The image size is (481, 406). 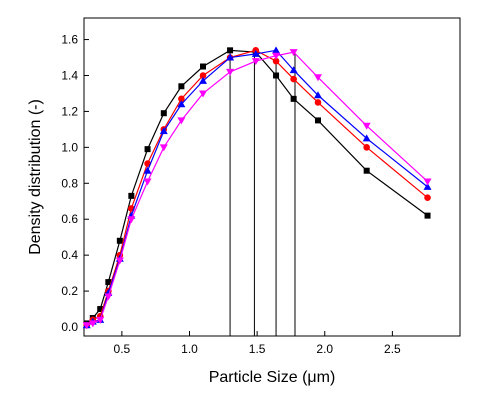 What do you see at coordinates (324, 349) in the screenshot?
I see `x-tick-label: 2.0` at bounding box center [324, 349].